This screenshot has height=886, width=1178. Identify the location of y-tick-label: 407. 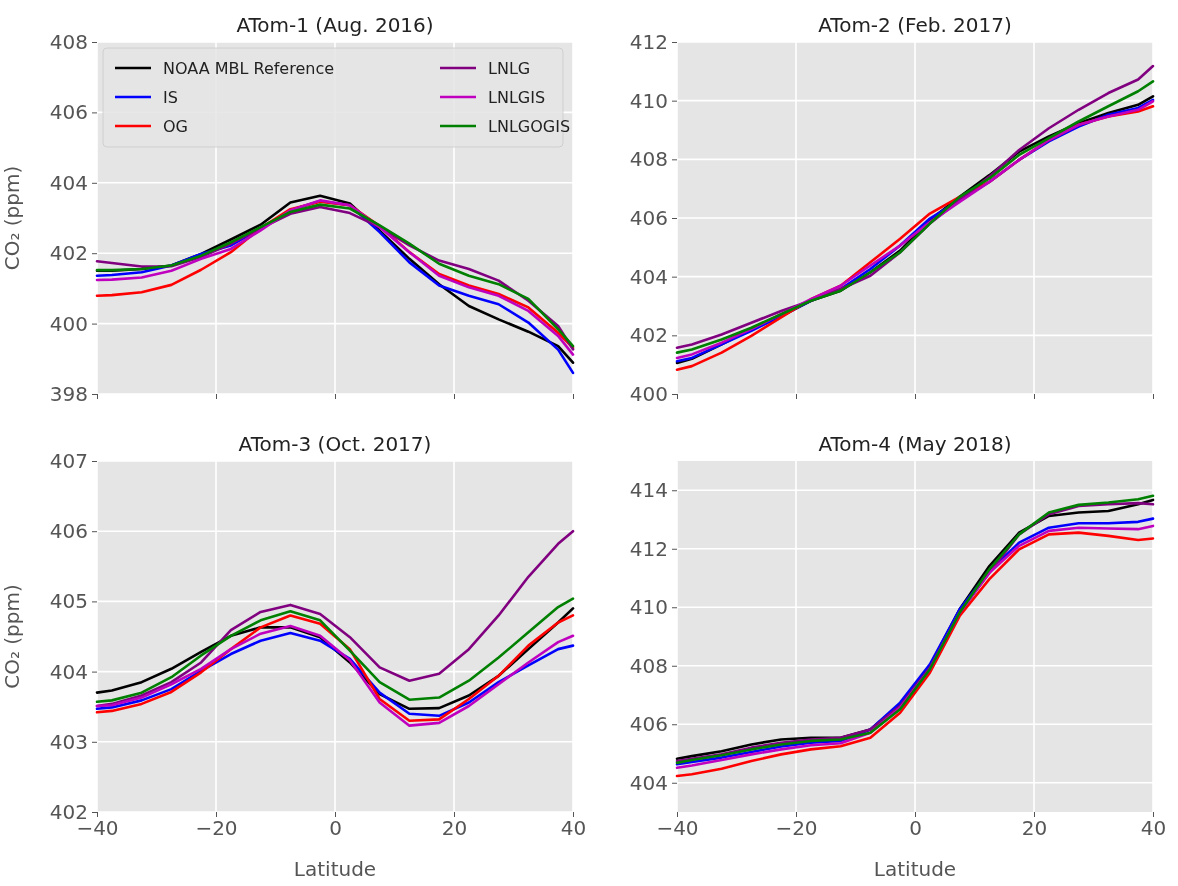
(68, 460).